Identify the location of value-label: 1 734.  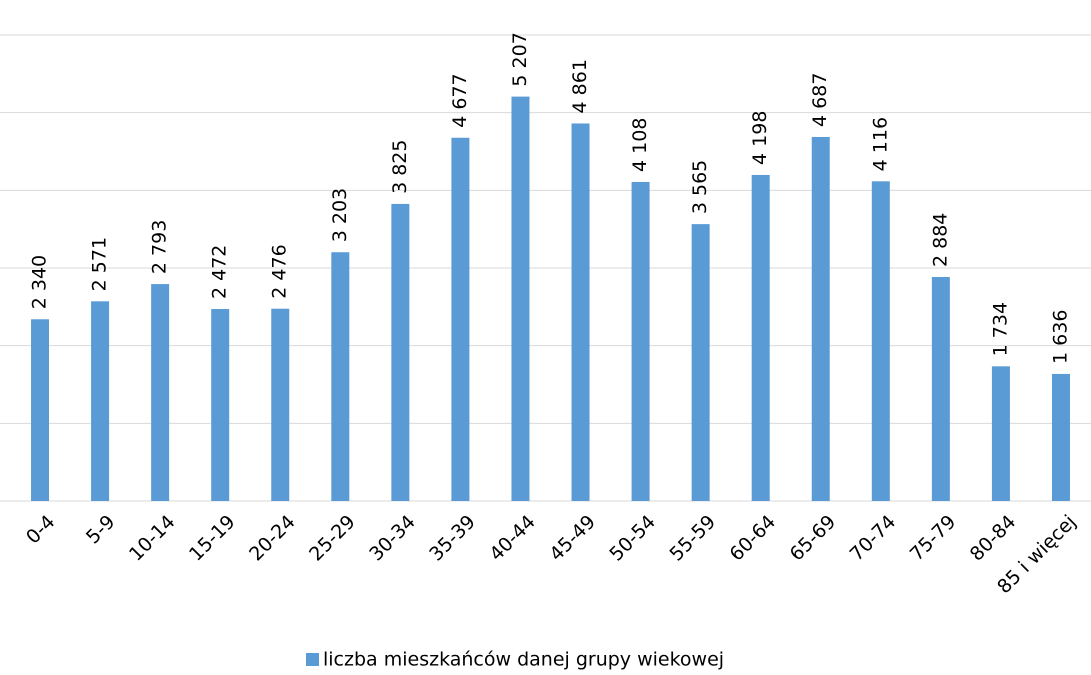
(1000, 329).